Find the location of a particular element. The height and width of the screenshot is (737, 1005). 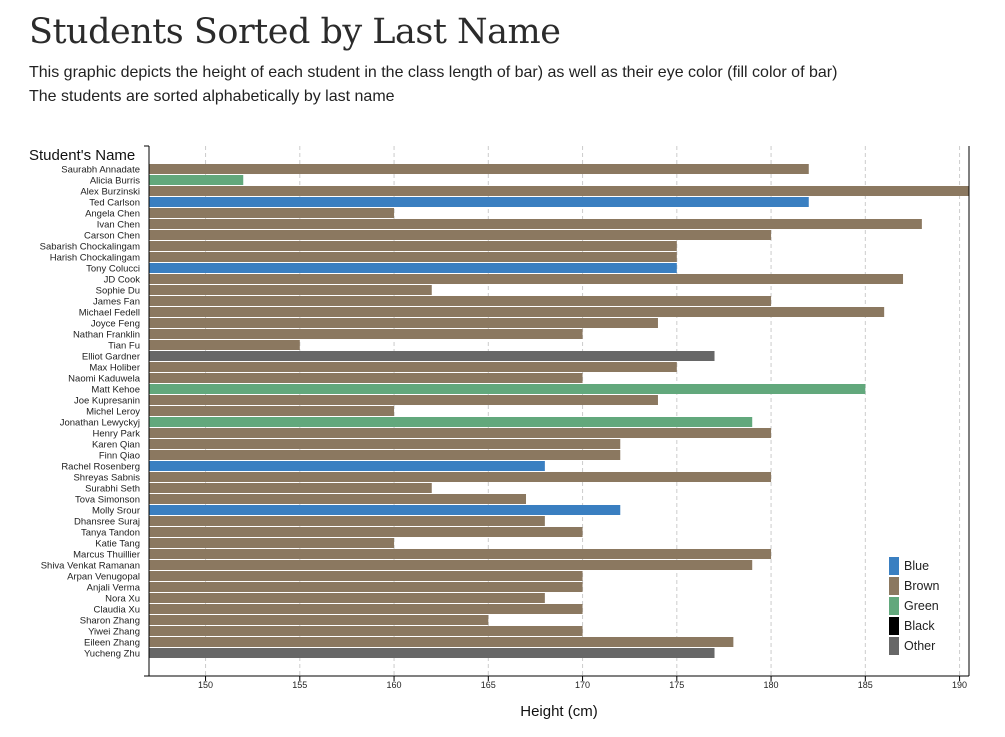

x-tick-label: 190 is located at coordinates (959, 685).